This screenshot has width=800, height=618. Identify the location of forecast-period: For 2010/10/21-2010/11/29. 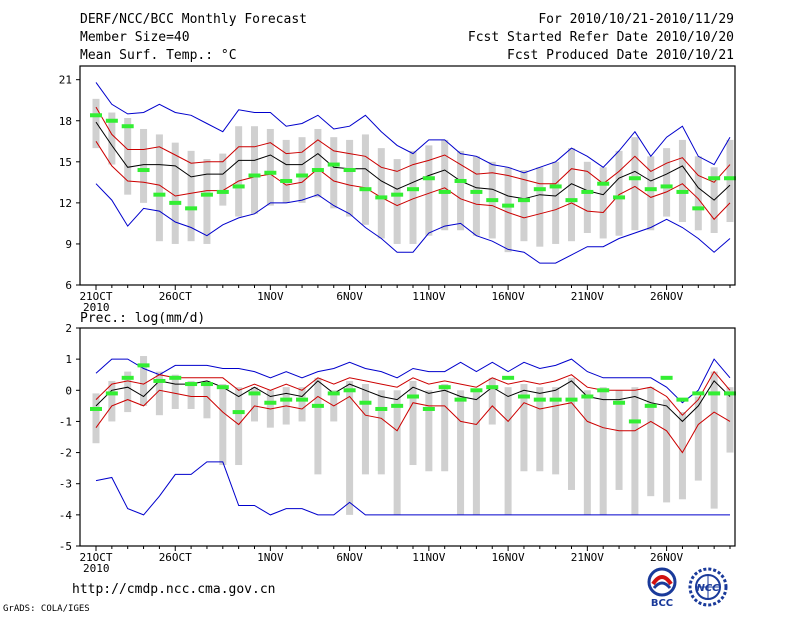
(636, 19).